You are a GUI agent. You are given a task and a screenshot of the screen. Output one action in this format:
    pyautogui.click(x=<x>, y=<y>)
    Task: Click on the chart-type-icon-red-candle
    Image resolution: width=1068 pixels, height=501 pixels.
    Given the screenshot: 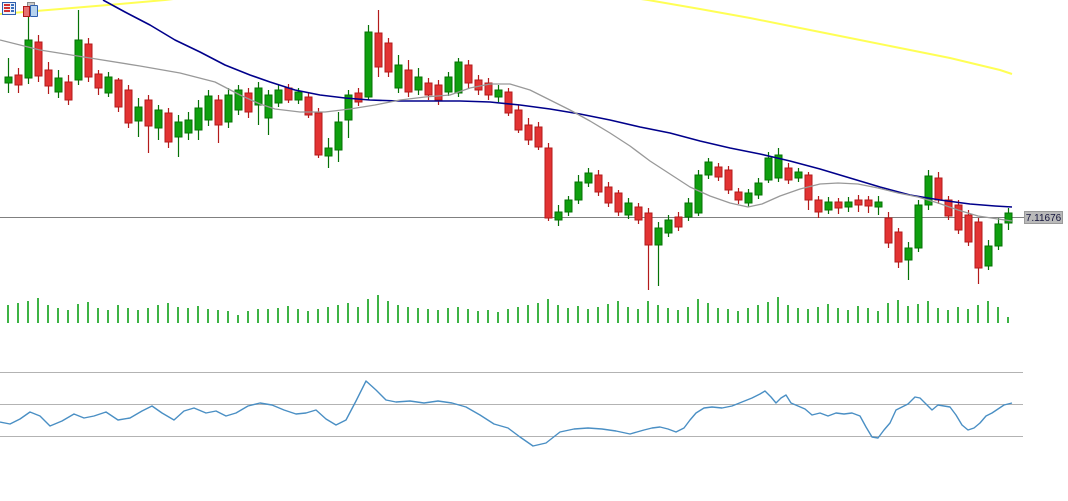 What is the action you would take?
    pyautogui.click(x=26, y=11)
    